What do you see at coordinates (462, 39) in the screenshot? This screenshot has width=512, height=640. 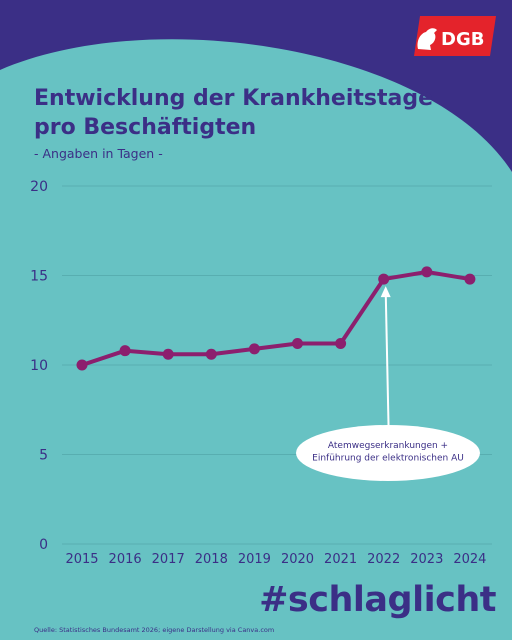 I see `logo-text: DGB` at bounding box center [462, 39].